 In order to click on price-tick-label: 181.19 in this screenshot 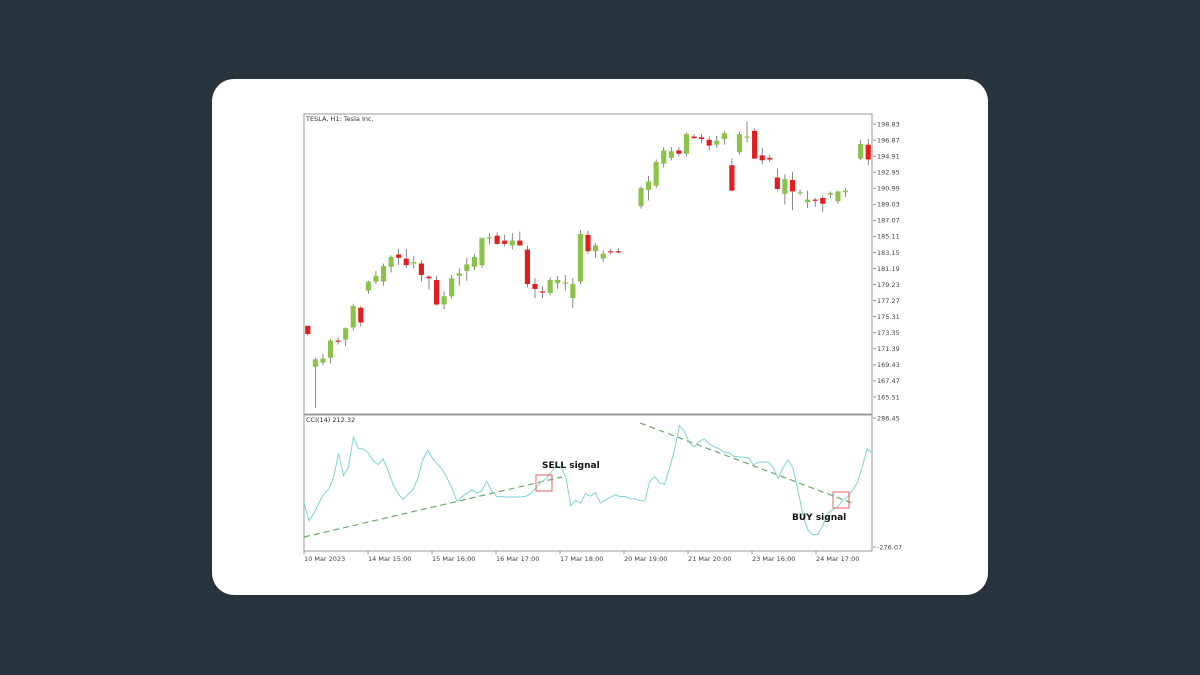, I will do `click(888, 269)`.